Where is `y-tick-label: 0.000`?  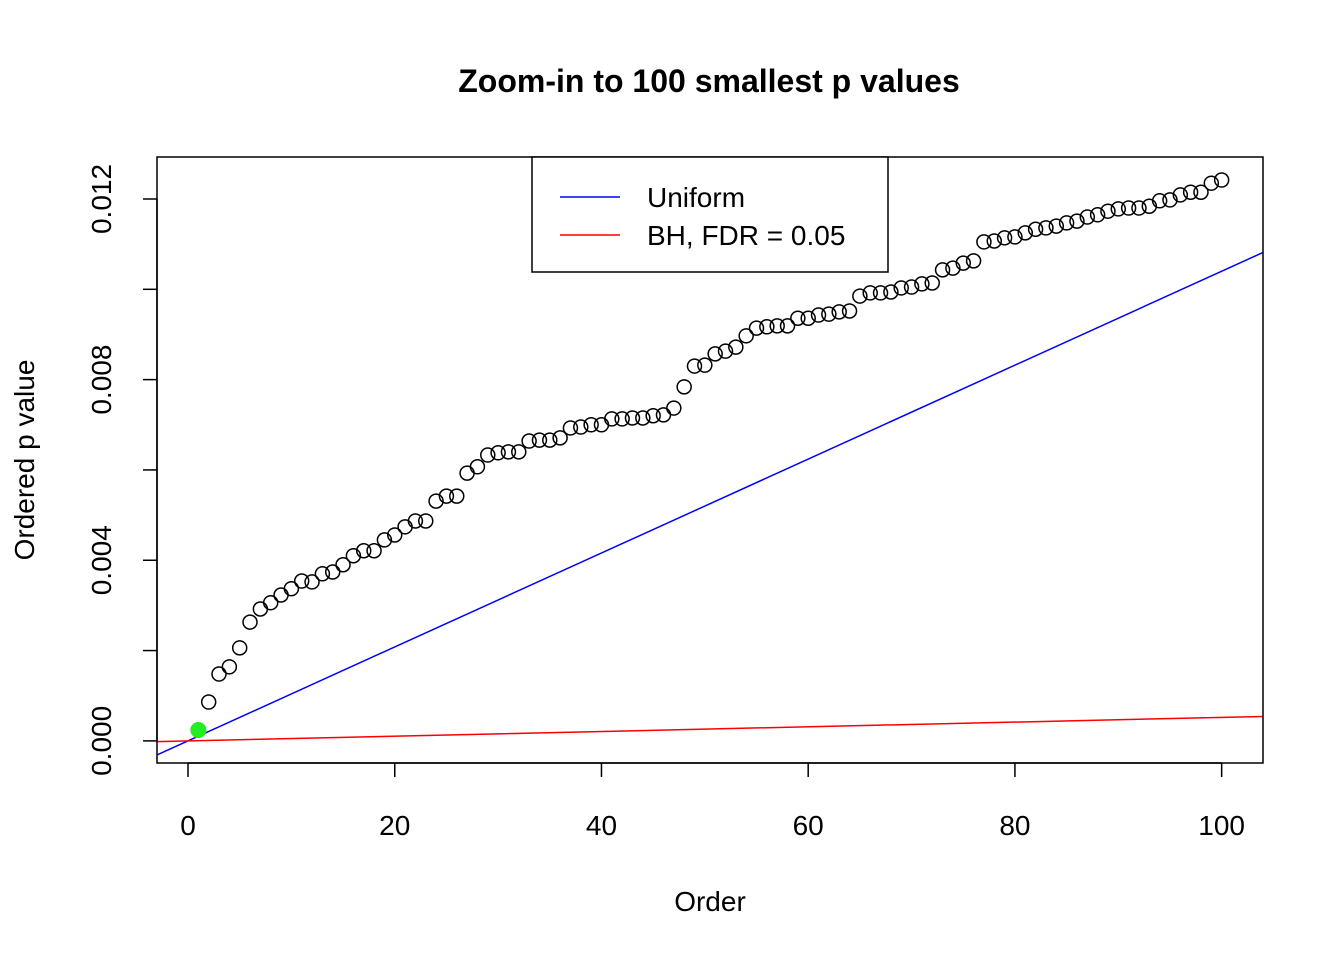 y-tick-label: 0.000 is located at coordinates (101, 741).